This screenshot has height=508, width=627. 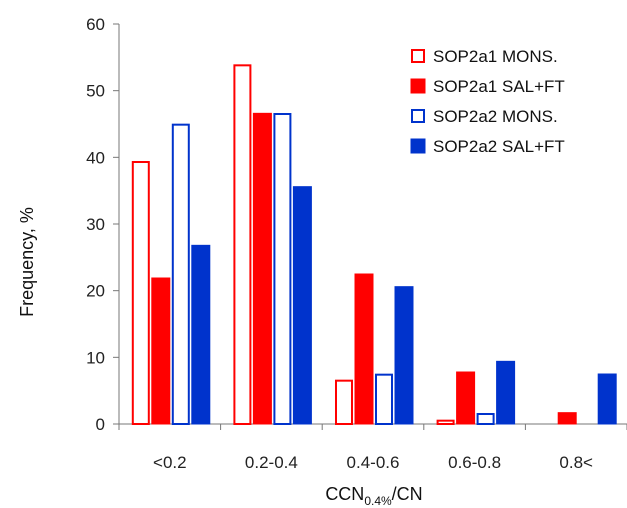 What do you see at coordinates (271, 462) in the screenshot?
I see `x-tick-label: 0.2-0.4` at bounding box center [271, 462].